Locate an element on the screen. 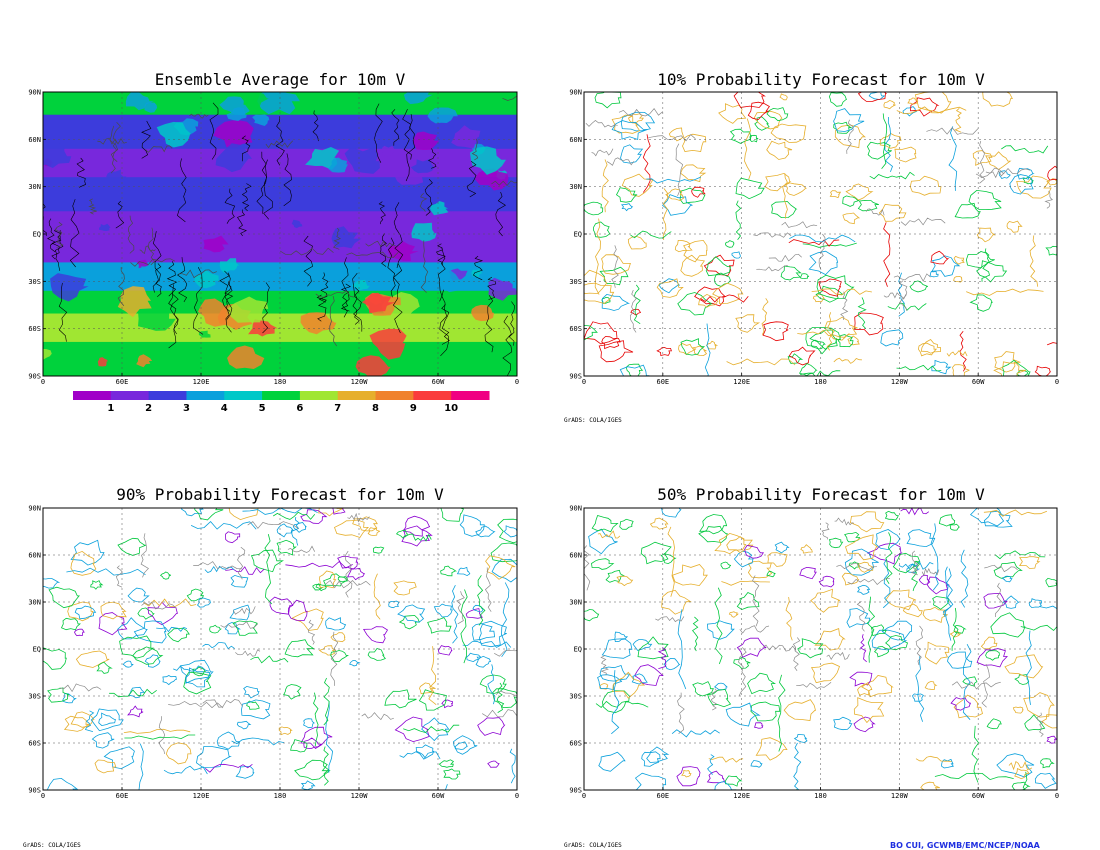 The width and height of the screenshot is (1100, 850). colorbar-label: 5 is located at coordinates (262, 408).